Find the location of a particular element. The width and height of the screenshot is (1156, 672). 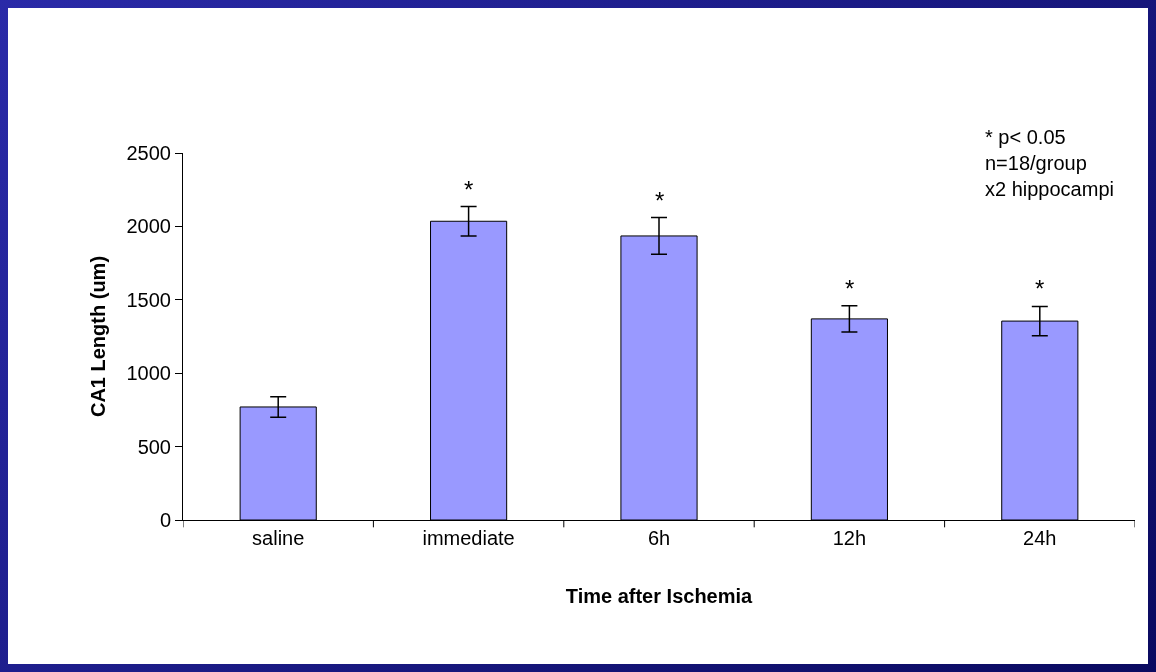

x-tick-label: 6h is located at coordinates (659, 538).